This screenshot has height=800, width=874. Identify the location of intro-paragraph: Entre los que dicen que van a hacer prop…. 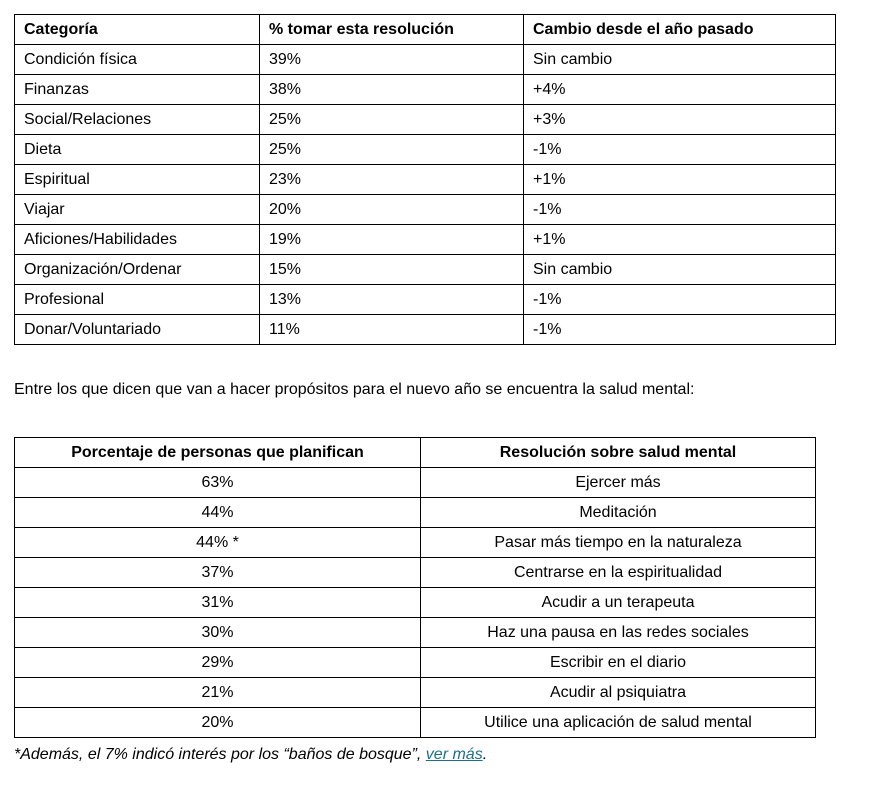
(354, 389).